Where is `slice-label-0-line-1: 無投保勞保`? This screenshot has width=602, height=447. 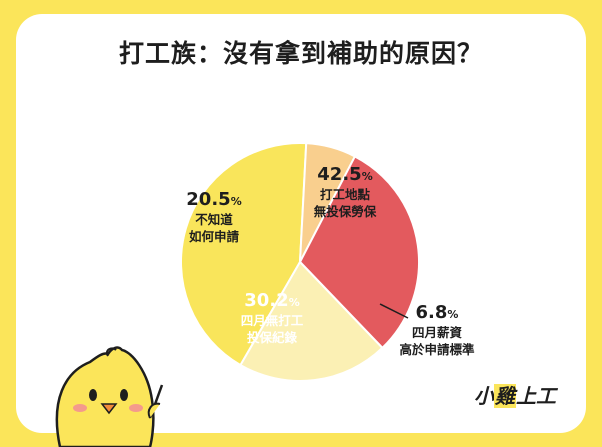
slice-label-0-line-1: 無投保勞保 is located at coordinates (345, 211).